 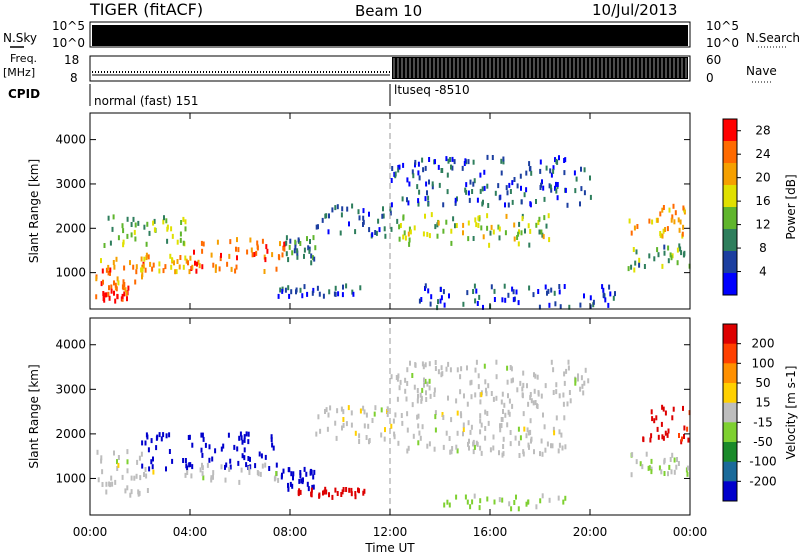 What do you see at coordinates (762, 403) in the screenshot?
I see `colorbar-tick-label: 15` at bounding box center [762, 403].